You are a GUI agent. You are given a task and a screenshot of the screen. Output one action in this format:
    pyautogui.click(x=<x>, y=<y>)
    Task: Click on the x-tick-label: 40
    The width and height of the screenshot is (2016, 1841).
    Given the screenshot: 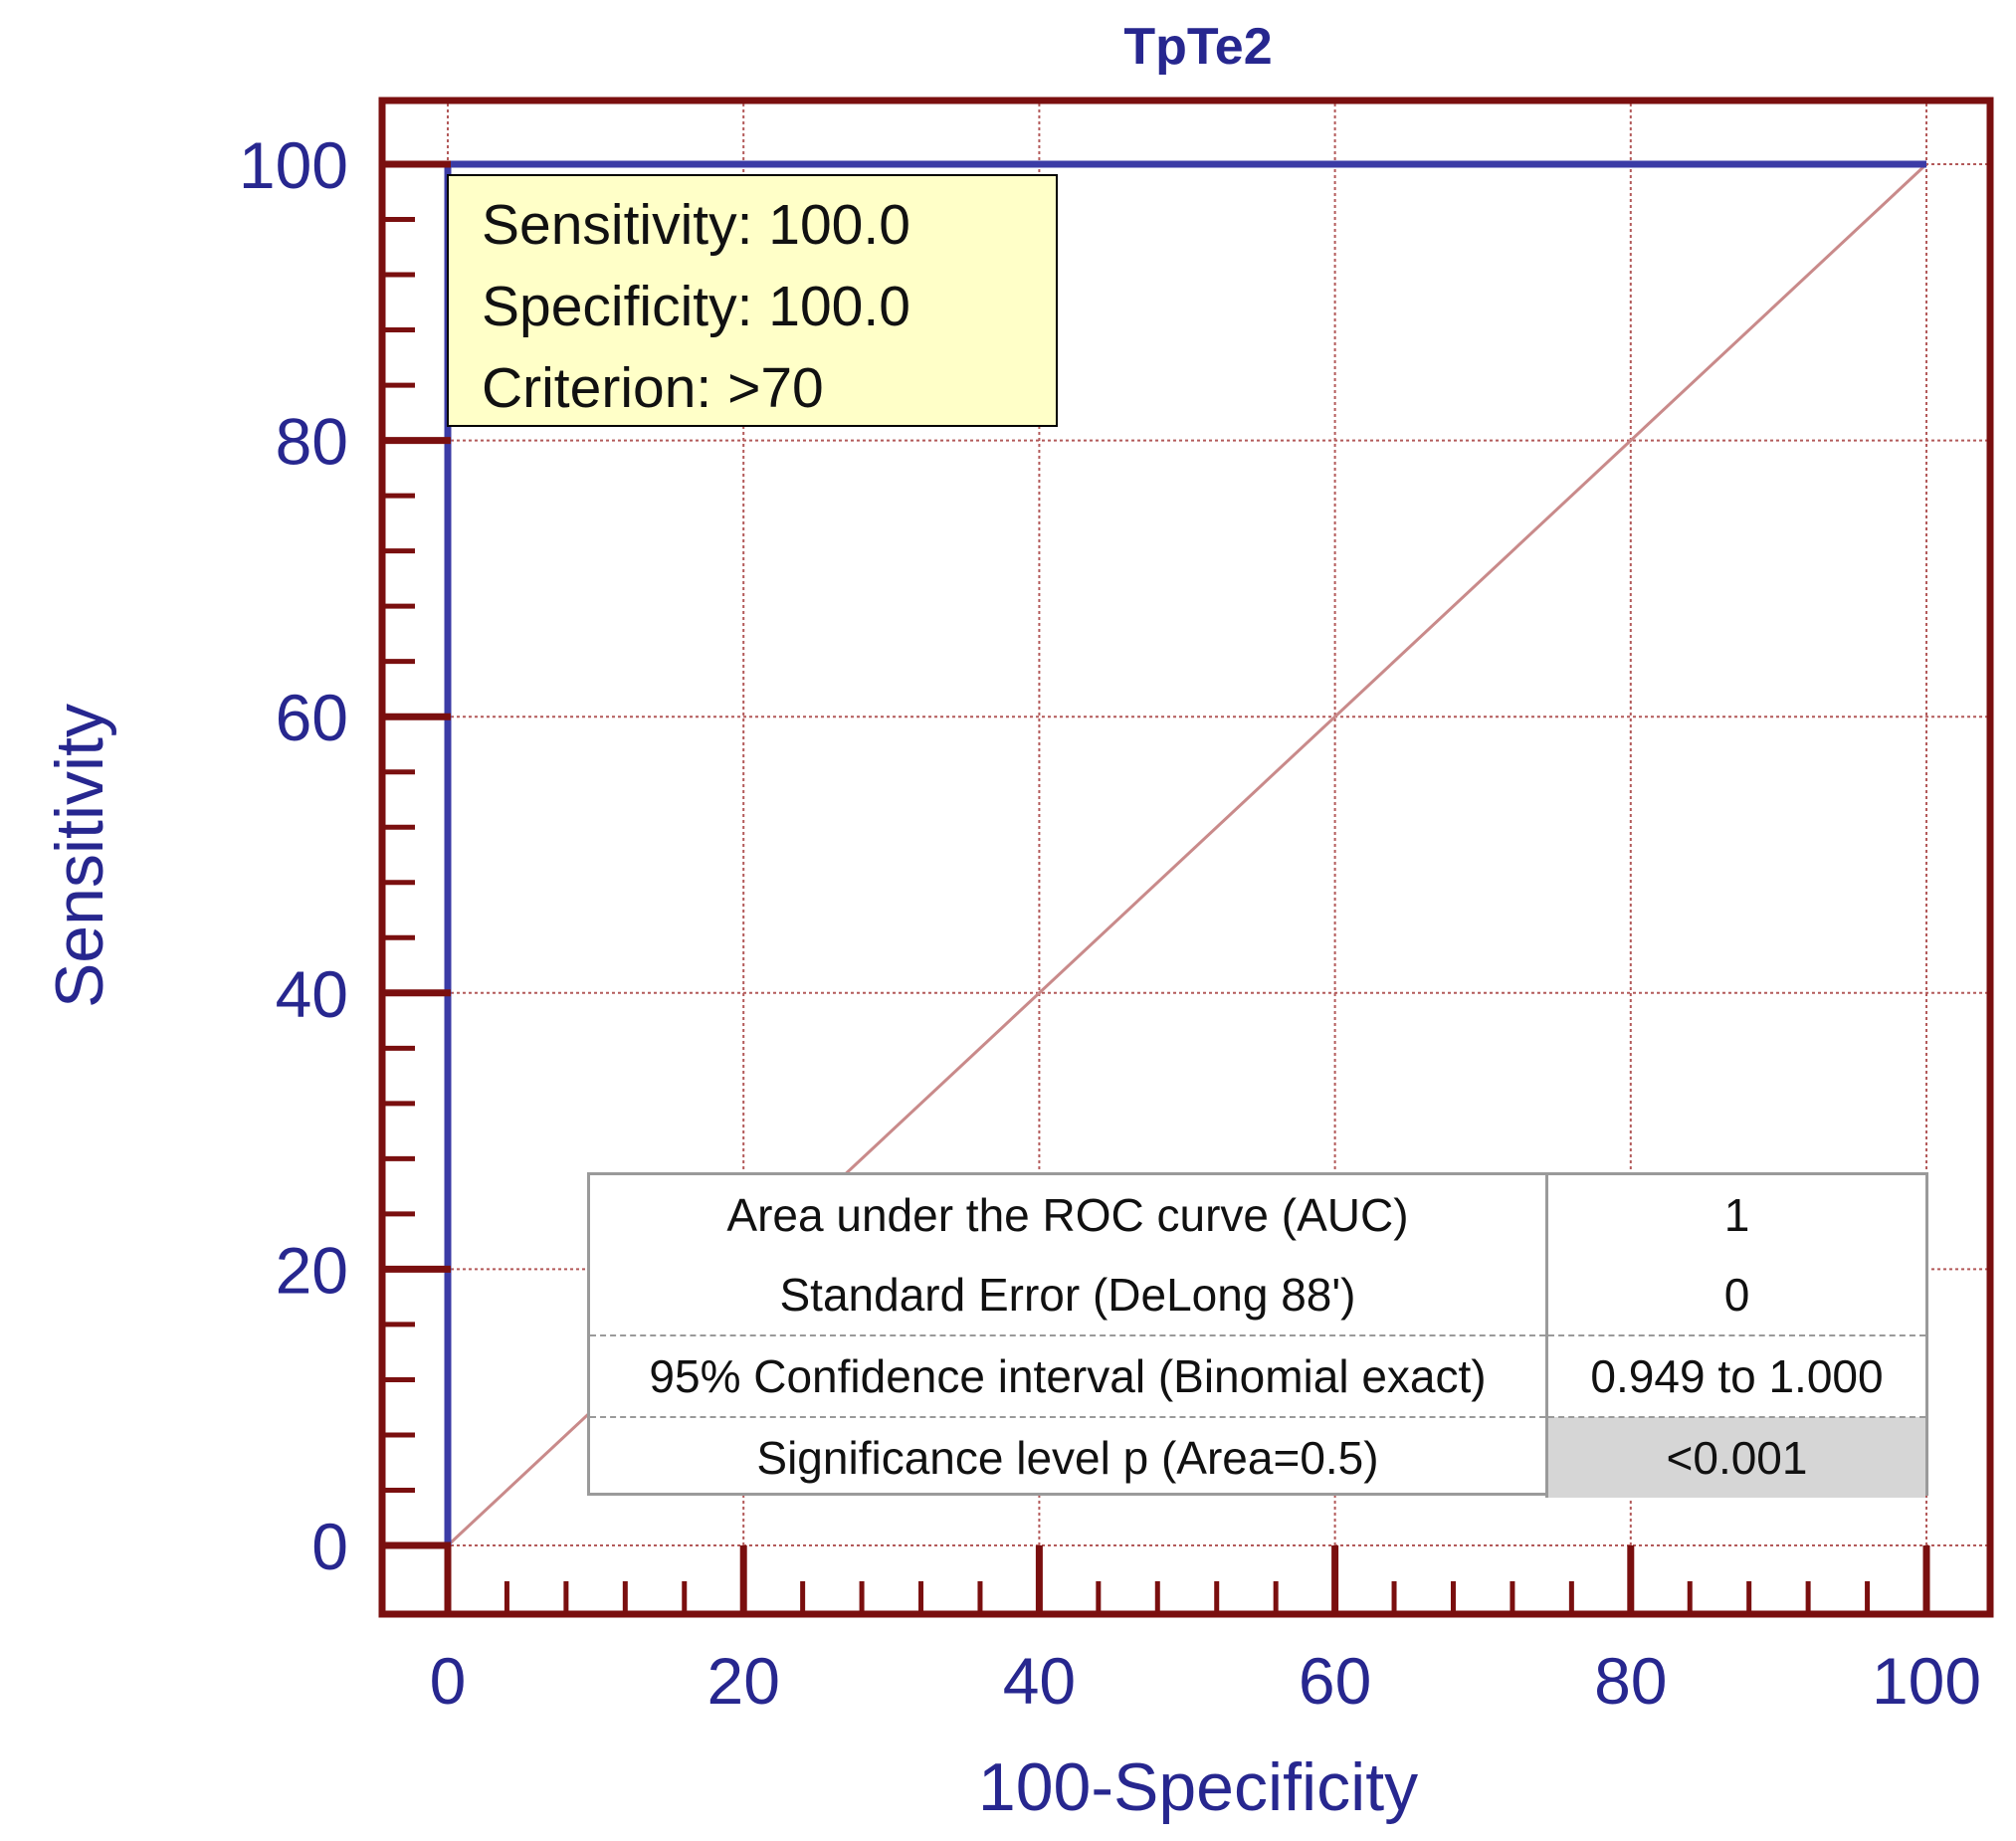 What is the action you would take?
    pyautogui.click(x=1039, y=1681)
    